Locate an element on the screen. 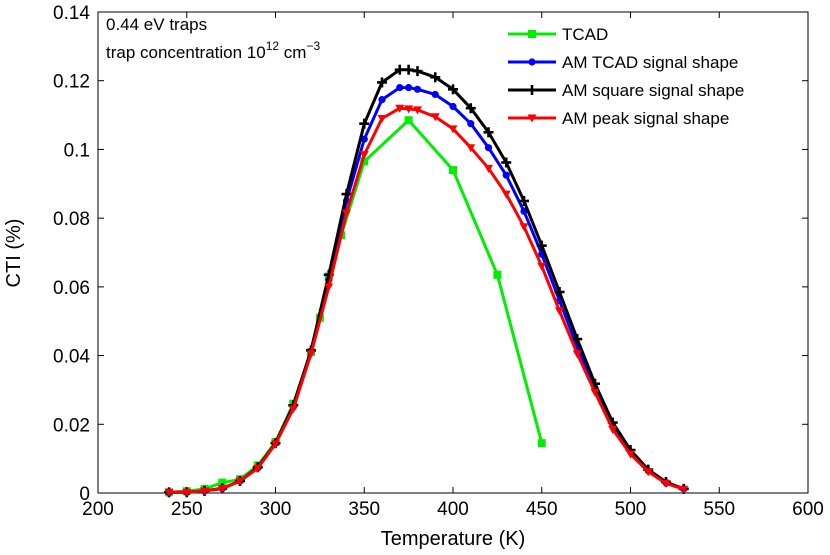  legend-label: TCAD is located at coordinates (585, 34).